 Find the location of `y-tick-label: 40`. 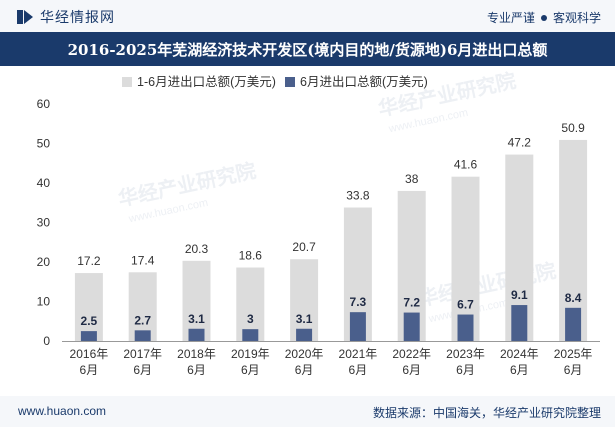

y-tick-label: 40 is located at coordinates (44, 183).